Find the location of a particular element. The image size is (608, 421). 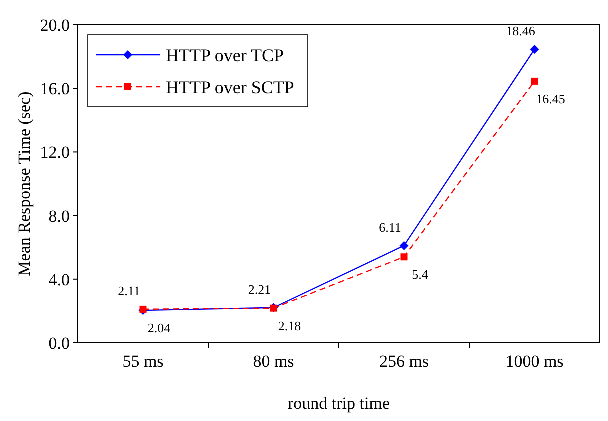

x-tick-label: 256 ms is located at coordinates (404, 361).